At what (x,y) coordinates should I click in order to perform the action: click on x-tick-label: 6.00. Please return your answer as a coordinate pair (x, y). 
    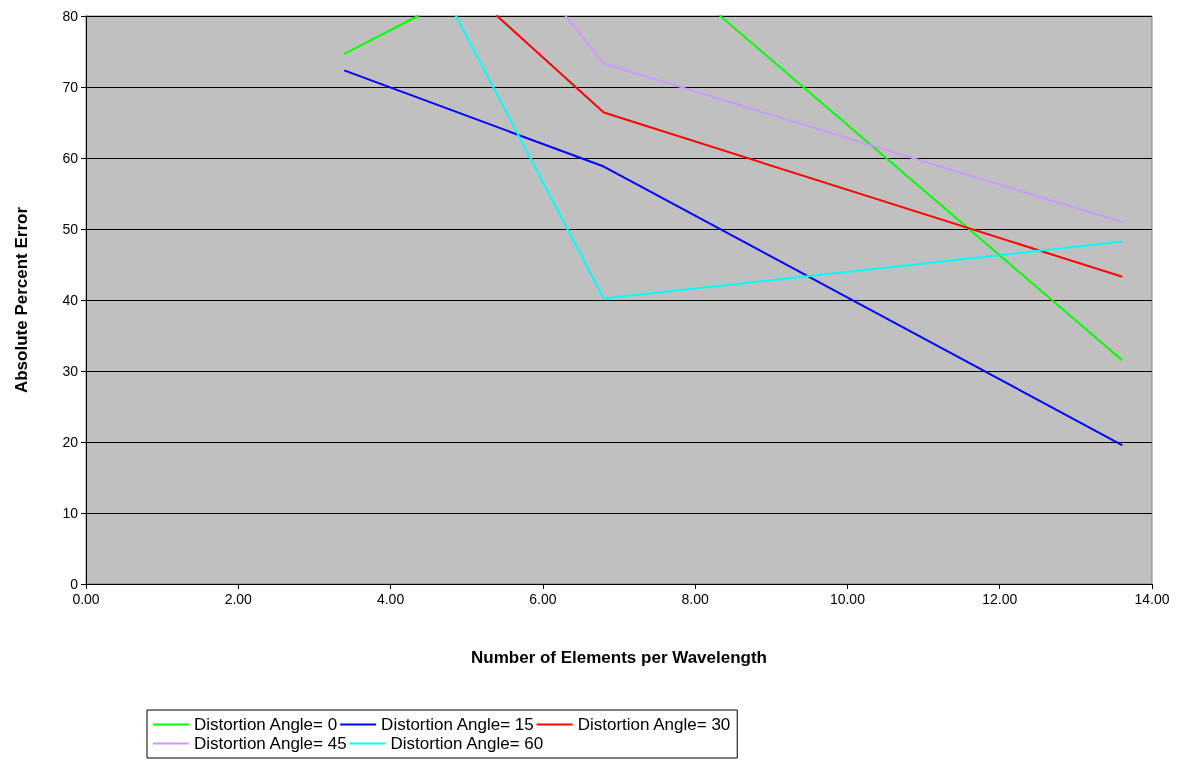
    Looking at the image, I should click on (543, 599).